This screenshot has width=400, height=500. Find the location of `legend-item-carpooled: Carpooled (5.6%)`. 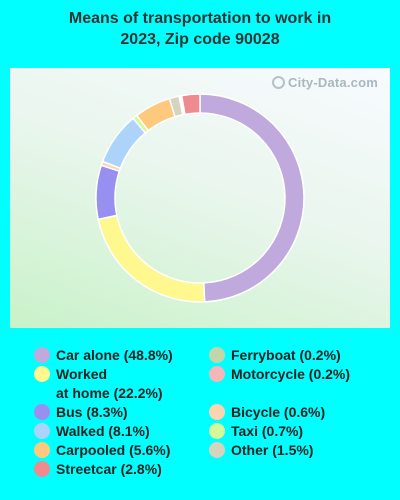

legend-item-carpooled: Carpooled (5.6%) is located at coordinates (102, 450).